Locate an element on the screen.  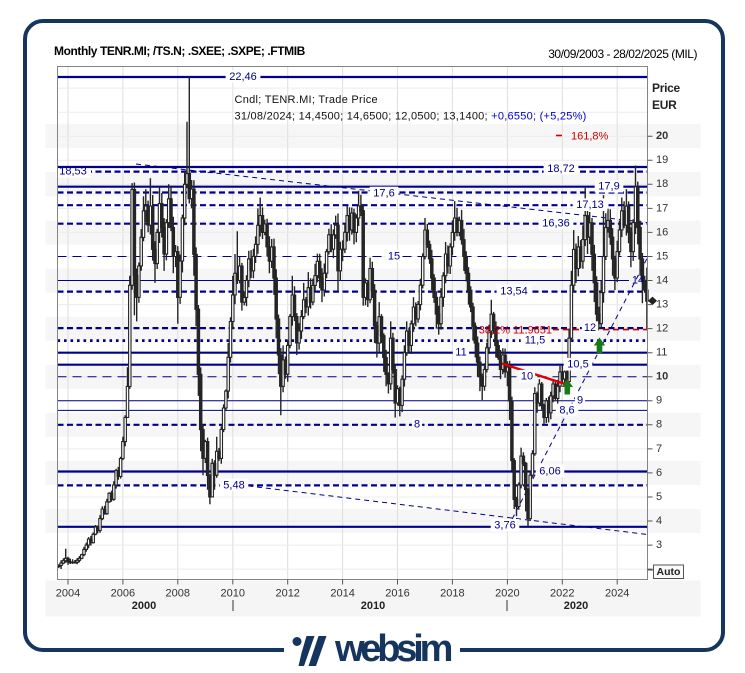
svg-text: 2012 is located at coordinates (287, 593).